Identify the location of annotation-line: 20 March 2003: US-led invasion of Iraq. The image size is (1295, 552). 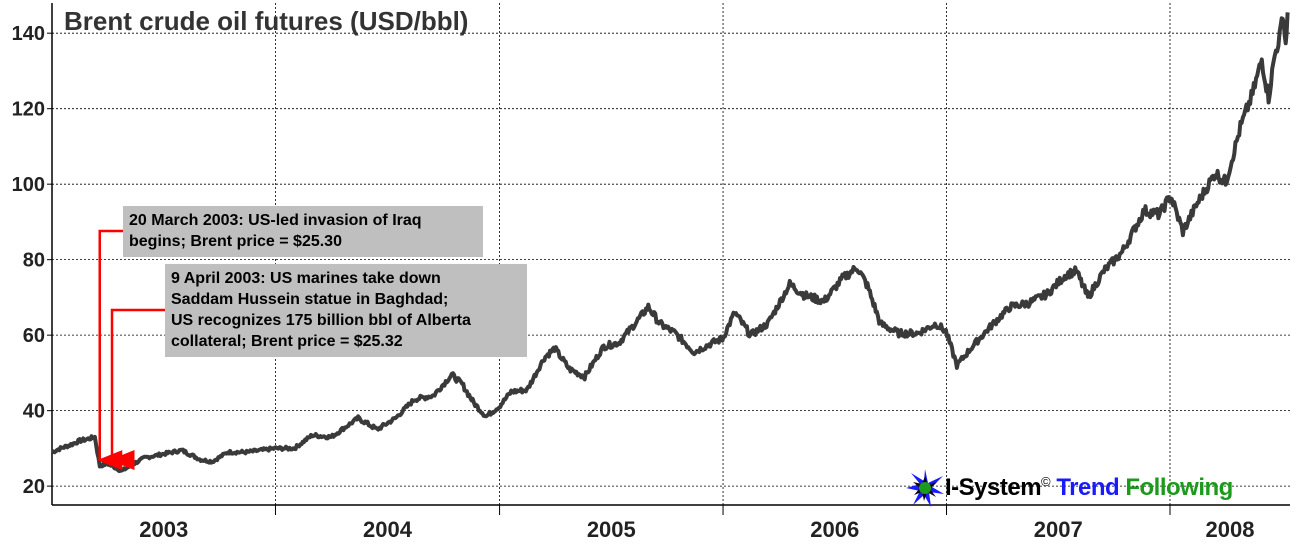
(275, 220).